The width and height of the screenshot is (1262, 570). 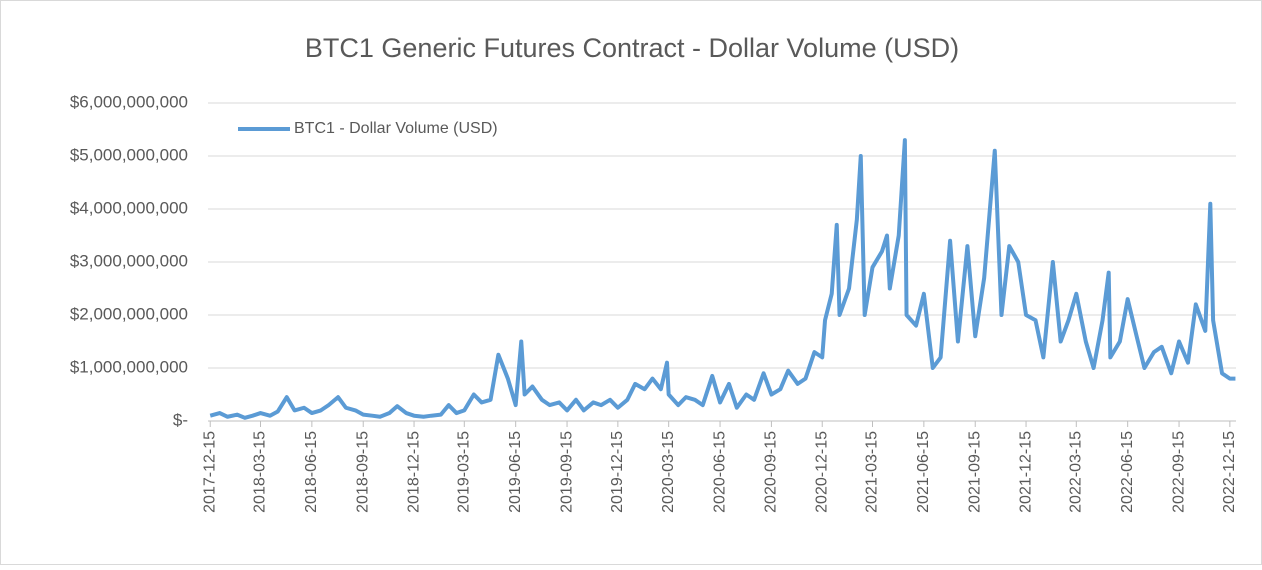 What do you see at coordinates (129, 101) in the screenshot?
I see `y-tick-label: $6,000,000,000` at bounding box center [129, 101].